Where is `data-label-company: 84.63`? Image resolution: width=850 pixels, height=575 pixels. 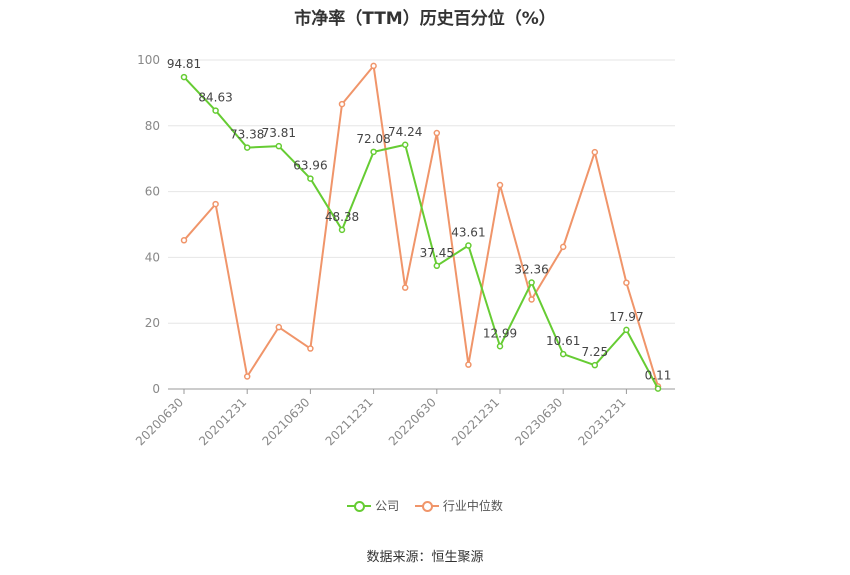 data-label-company: 84.63 is located at coordinates (215, 98).